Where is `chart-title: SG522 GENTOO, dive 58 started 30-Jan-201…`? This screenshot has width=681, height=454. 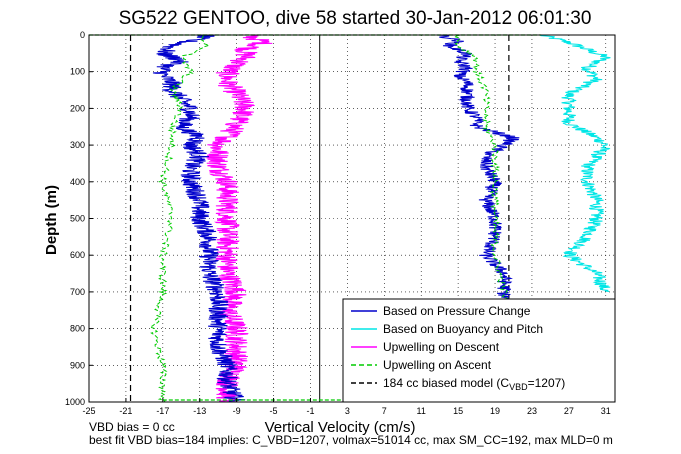 chart-title: SG522 GENTOO, dive 58 started 30-Jan-201… is located at coordinates (355, 18).